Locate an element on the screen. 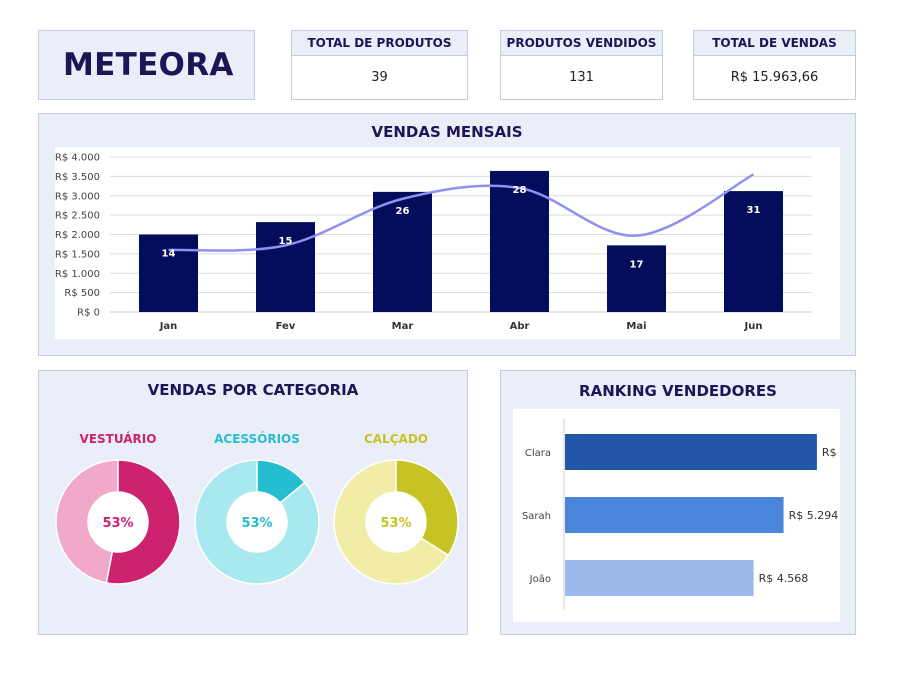 Image resolution: width=907 pixels, height=686 pixels. seller-name: Clara is located at coordinates (538, 453).